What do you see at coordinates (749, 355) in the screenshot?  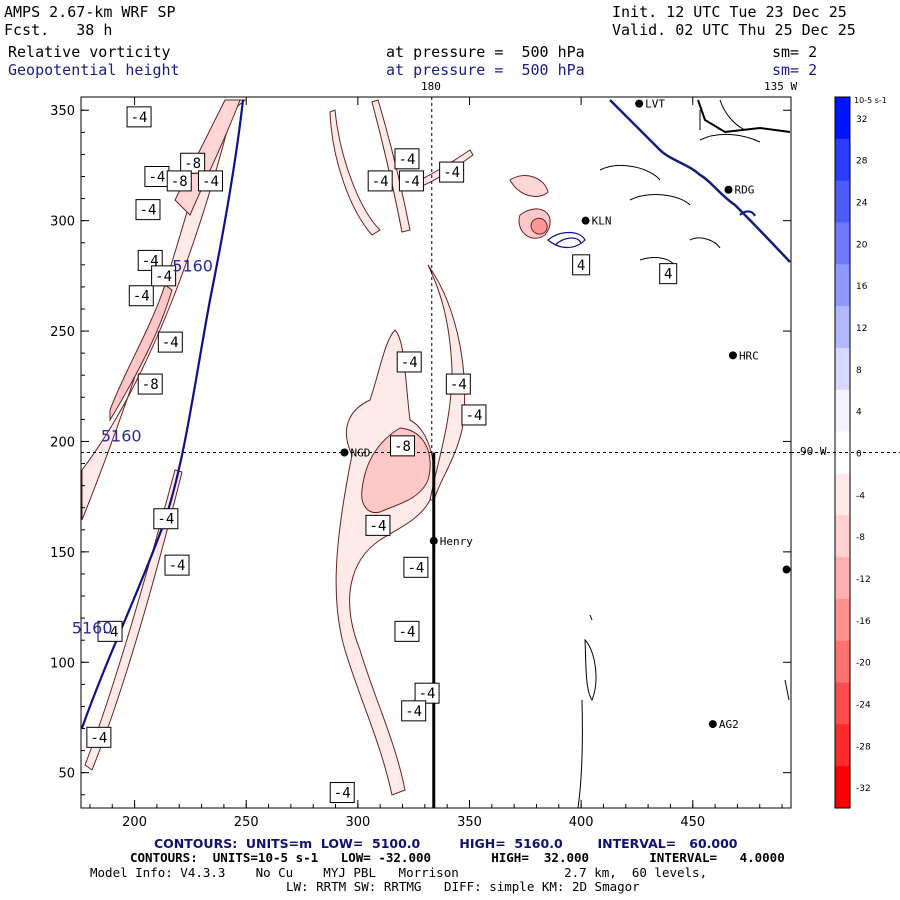 I see `station-name: HRC` at bounding box center [749, 355].